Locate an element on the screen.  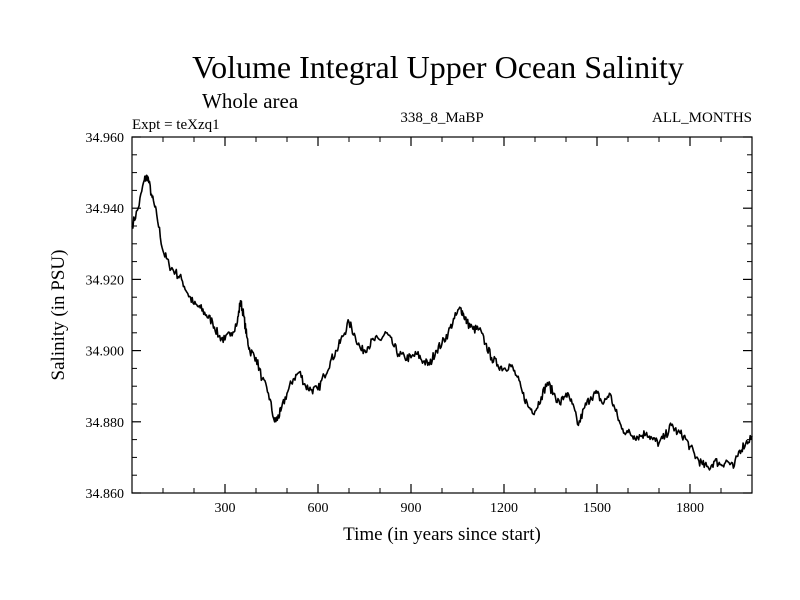
y-tick-label: 34.940 is located at coordinates (105, 209).